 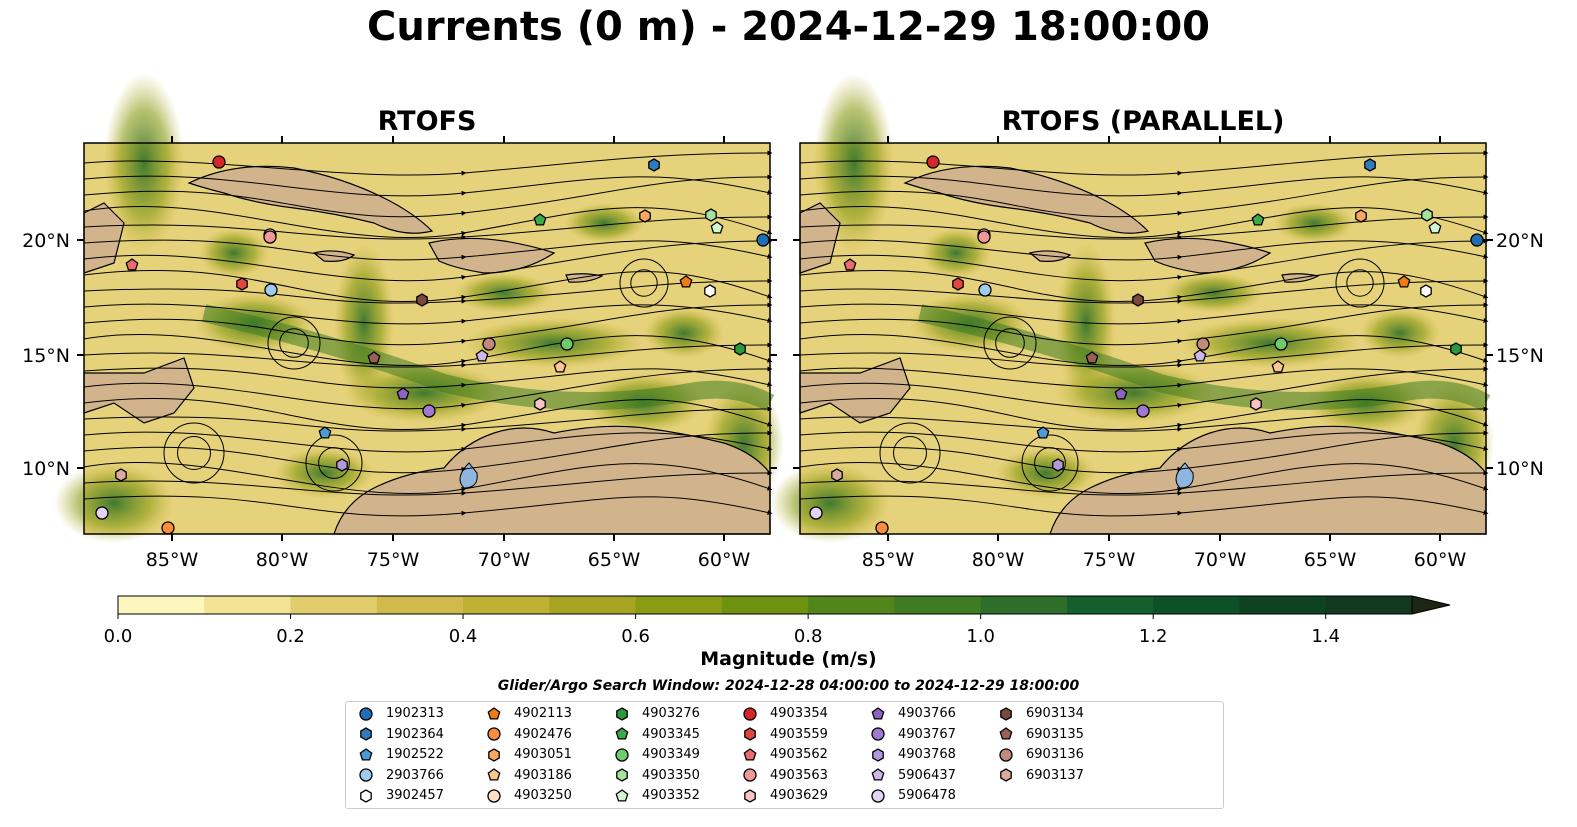 I want to click on legend-item: 4903345, so click(x=657, y=735).